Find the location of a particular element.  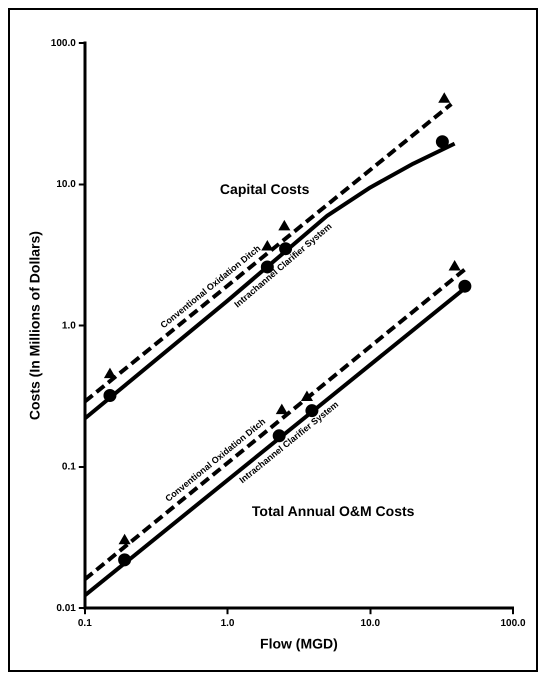

annotation: Total Annual O&M Costs is located at coordinates (333, 510).